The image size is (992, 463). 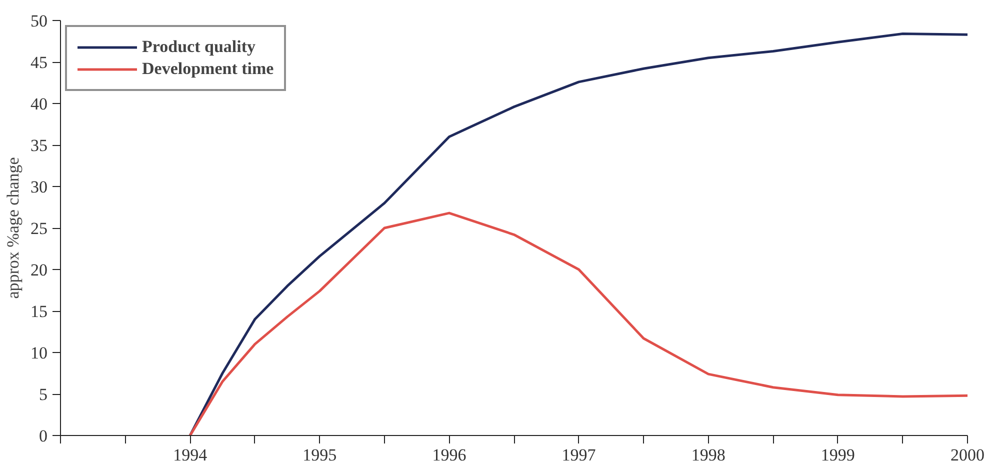 I want to click on x-tick-label: 1999, so click(x=837, y=454).